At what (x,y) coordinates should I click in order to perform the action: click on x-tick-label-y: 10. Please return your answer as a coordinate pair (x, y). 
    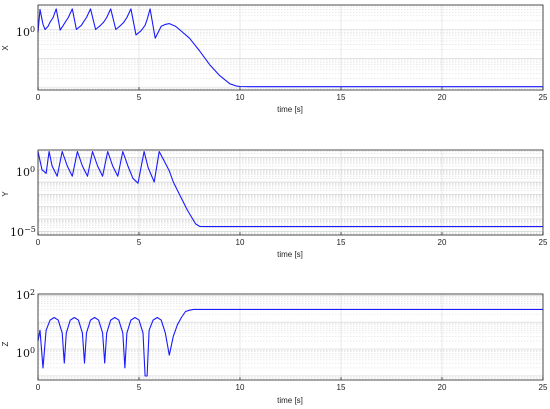
    Looking at the image, I should click on (240, 242).